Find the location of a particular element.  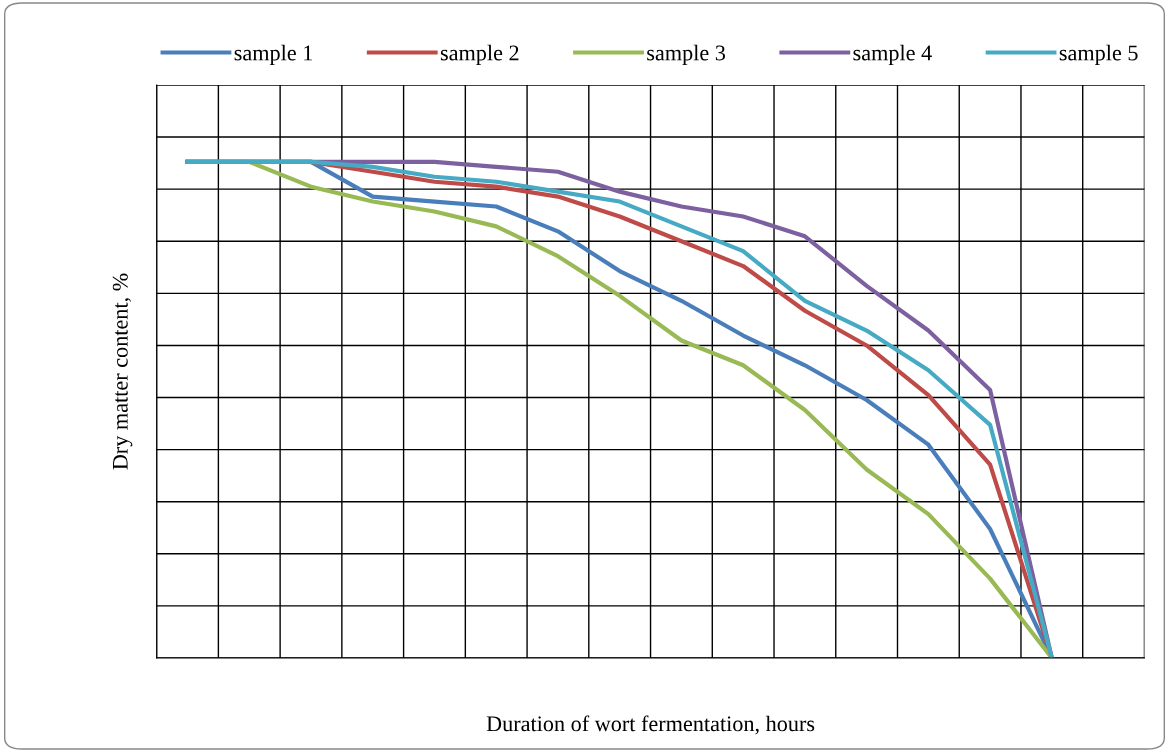

legend-label: sample 4 is located at coordinates (892, 54).